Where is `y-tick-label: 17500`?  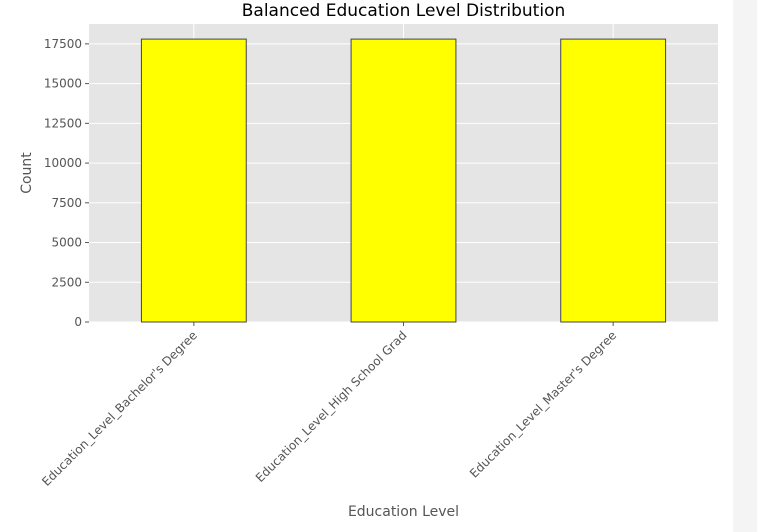 y-tick-label: 17500 is located at coordinates (63, 44).